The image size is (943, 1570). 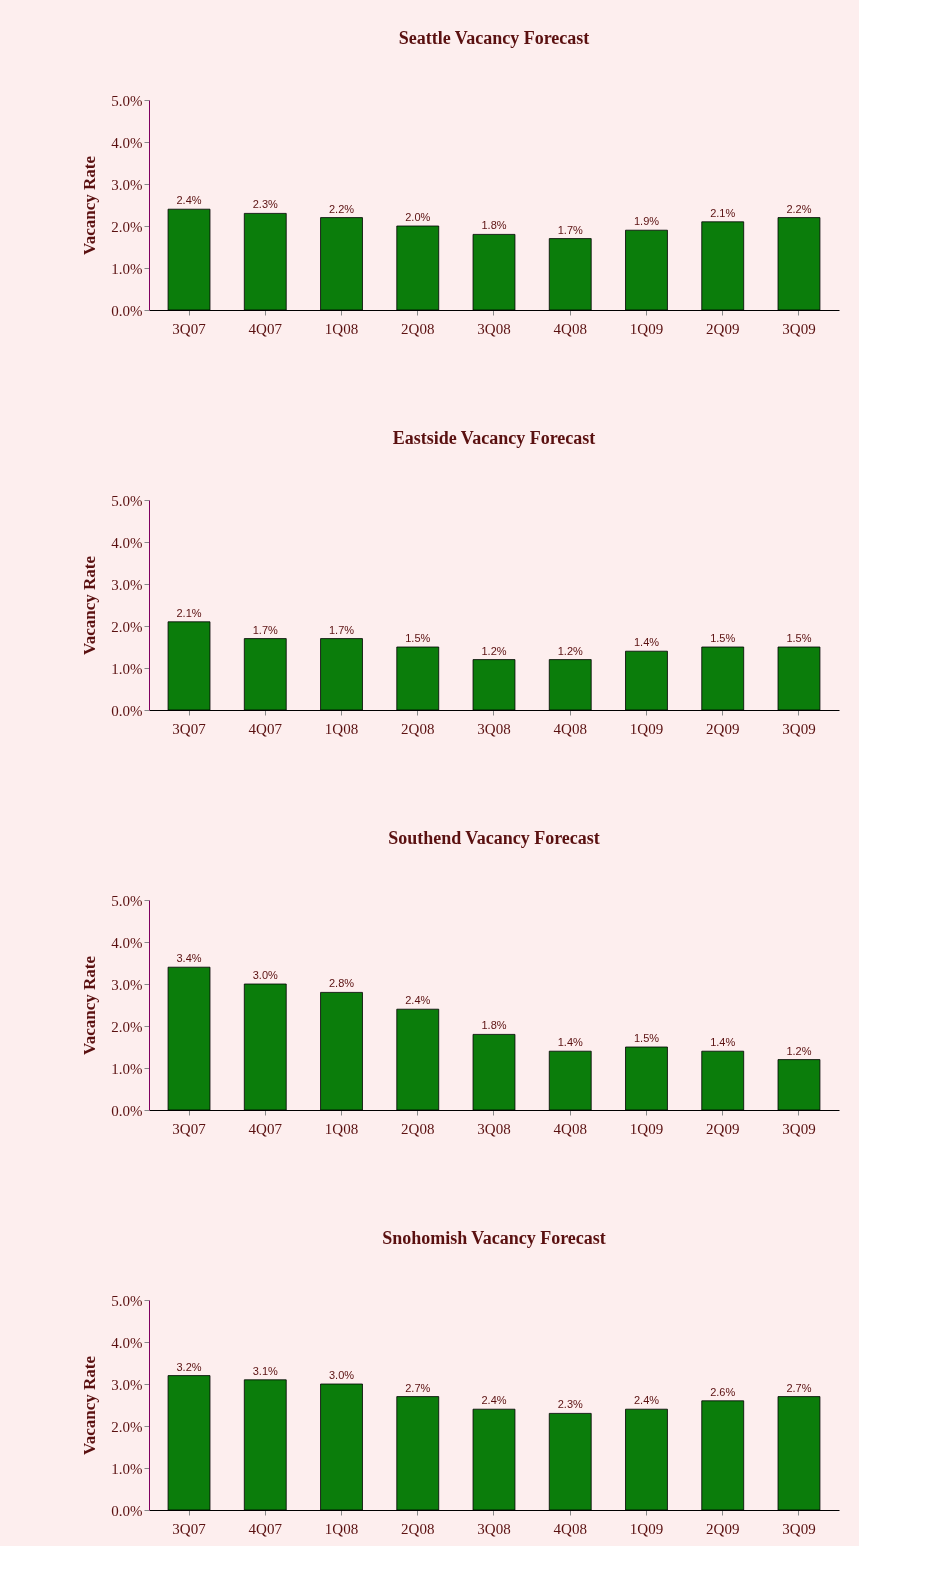 What do you see at coordinates (341, 983) in the screenshot?
I see `data-label: 2.8%` at bounding box center [341, 983].